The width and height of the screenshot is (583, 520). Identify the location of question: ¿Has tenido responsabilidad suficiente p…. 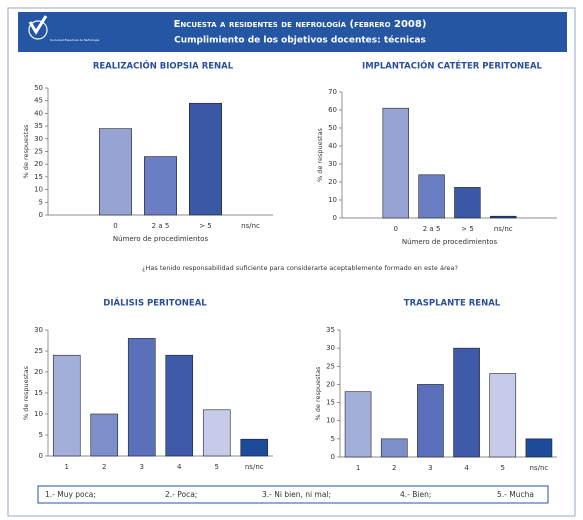
(300, 268).